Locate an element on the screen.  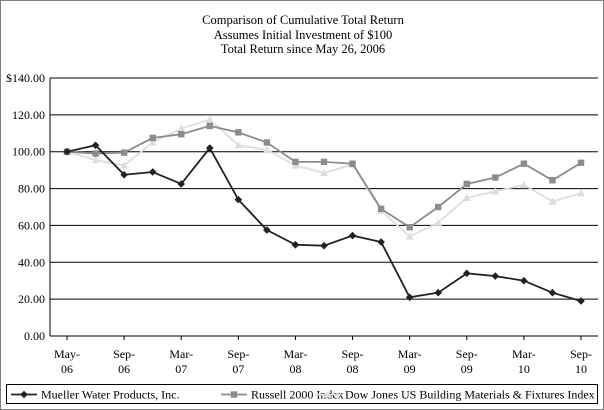
y-tick-label: 20.00 is located at coordinates (31, 299).